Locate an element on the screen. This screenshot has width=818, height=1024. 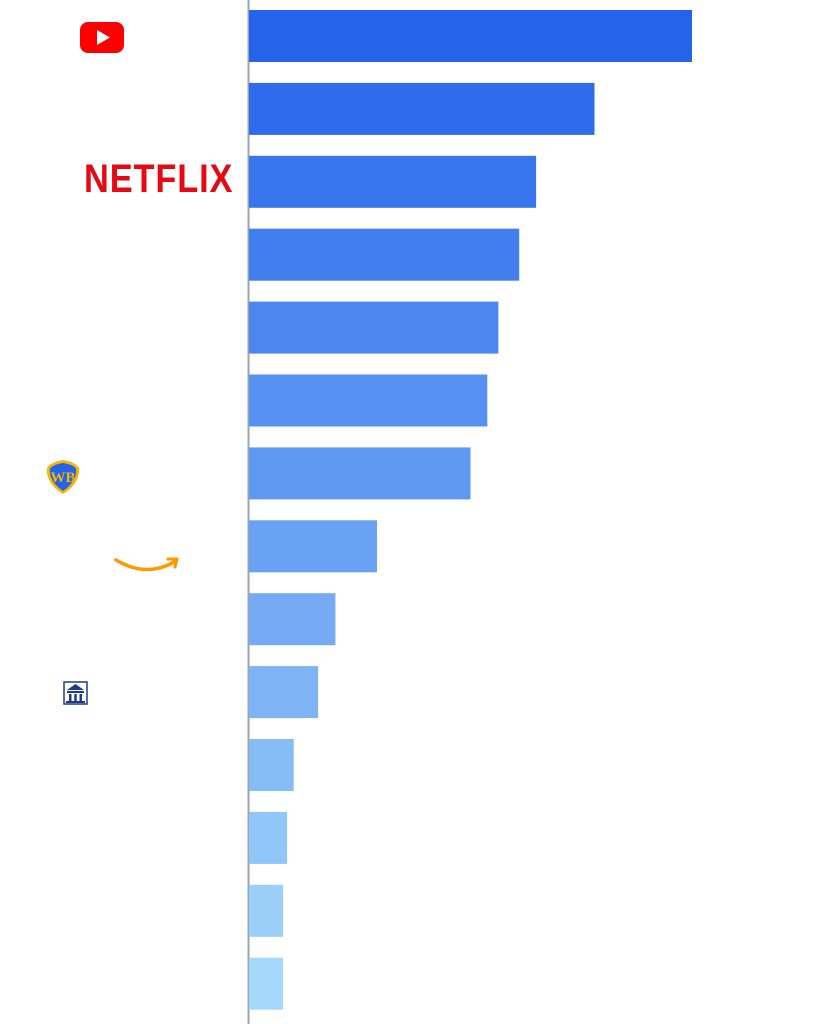
netflix-logo: NETFLIX is located at coordinates (159, 179).